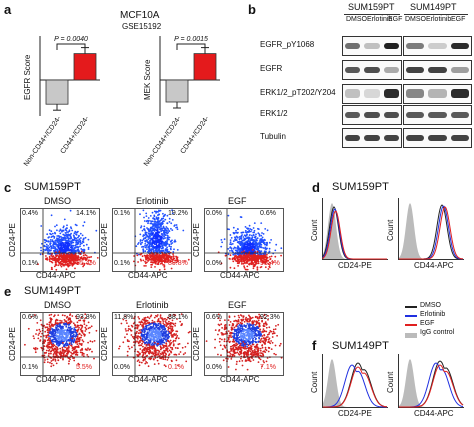  What do you see at coordinates (380, 19) in the screenshot?
I see `b-treat-1b: Erlotinib` at bounding box center [380, 19].